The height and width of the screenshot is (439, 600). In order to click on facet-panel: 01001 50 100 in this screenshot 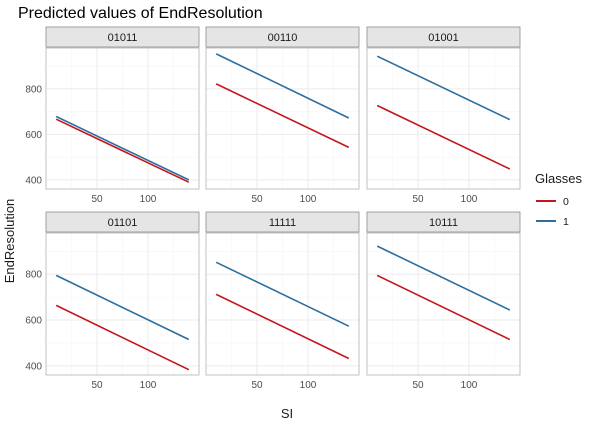, I will do `click(443, 115)`.